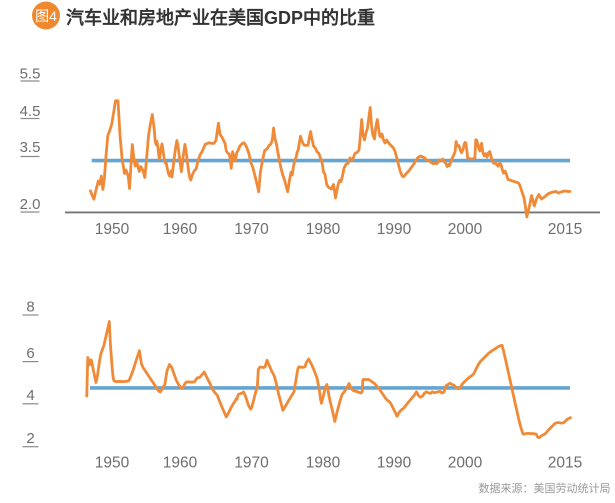  What do you see at coordinates (30, 306) in the screenshot?
I see `svg-text: 8` at bounding box center [30, 306].